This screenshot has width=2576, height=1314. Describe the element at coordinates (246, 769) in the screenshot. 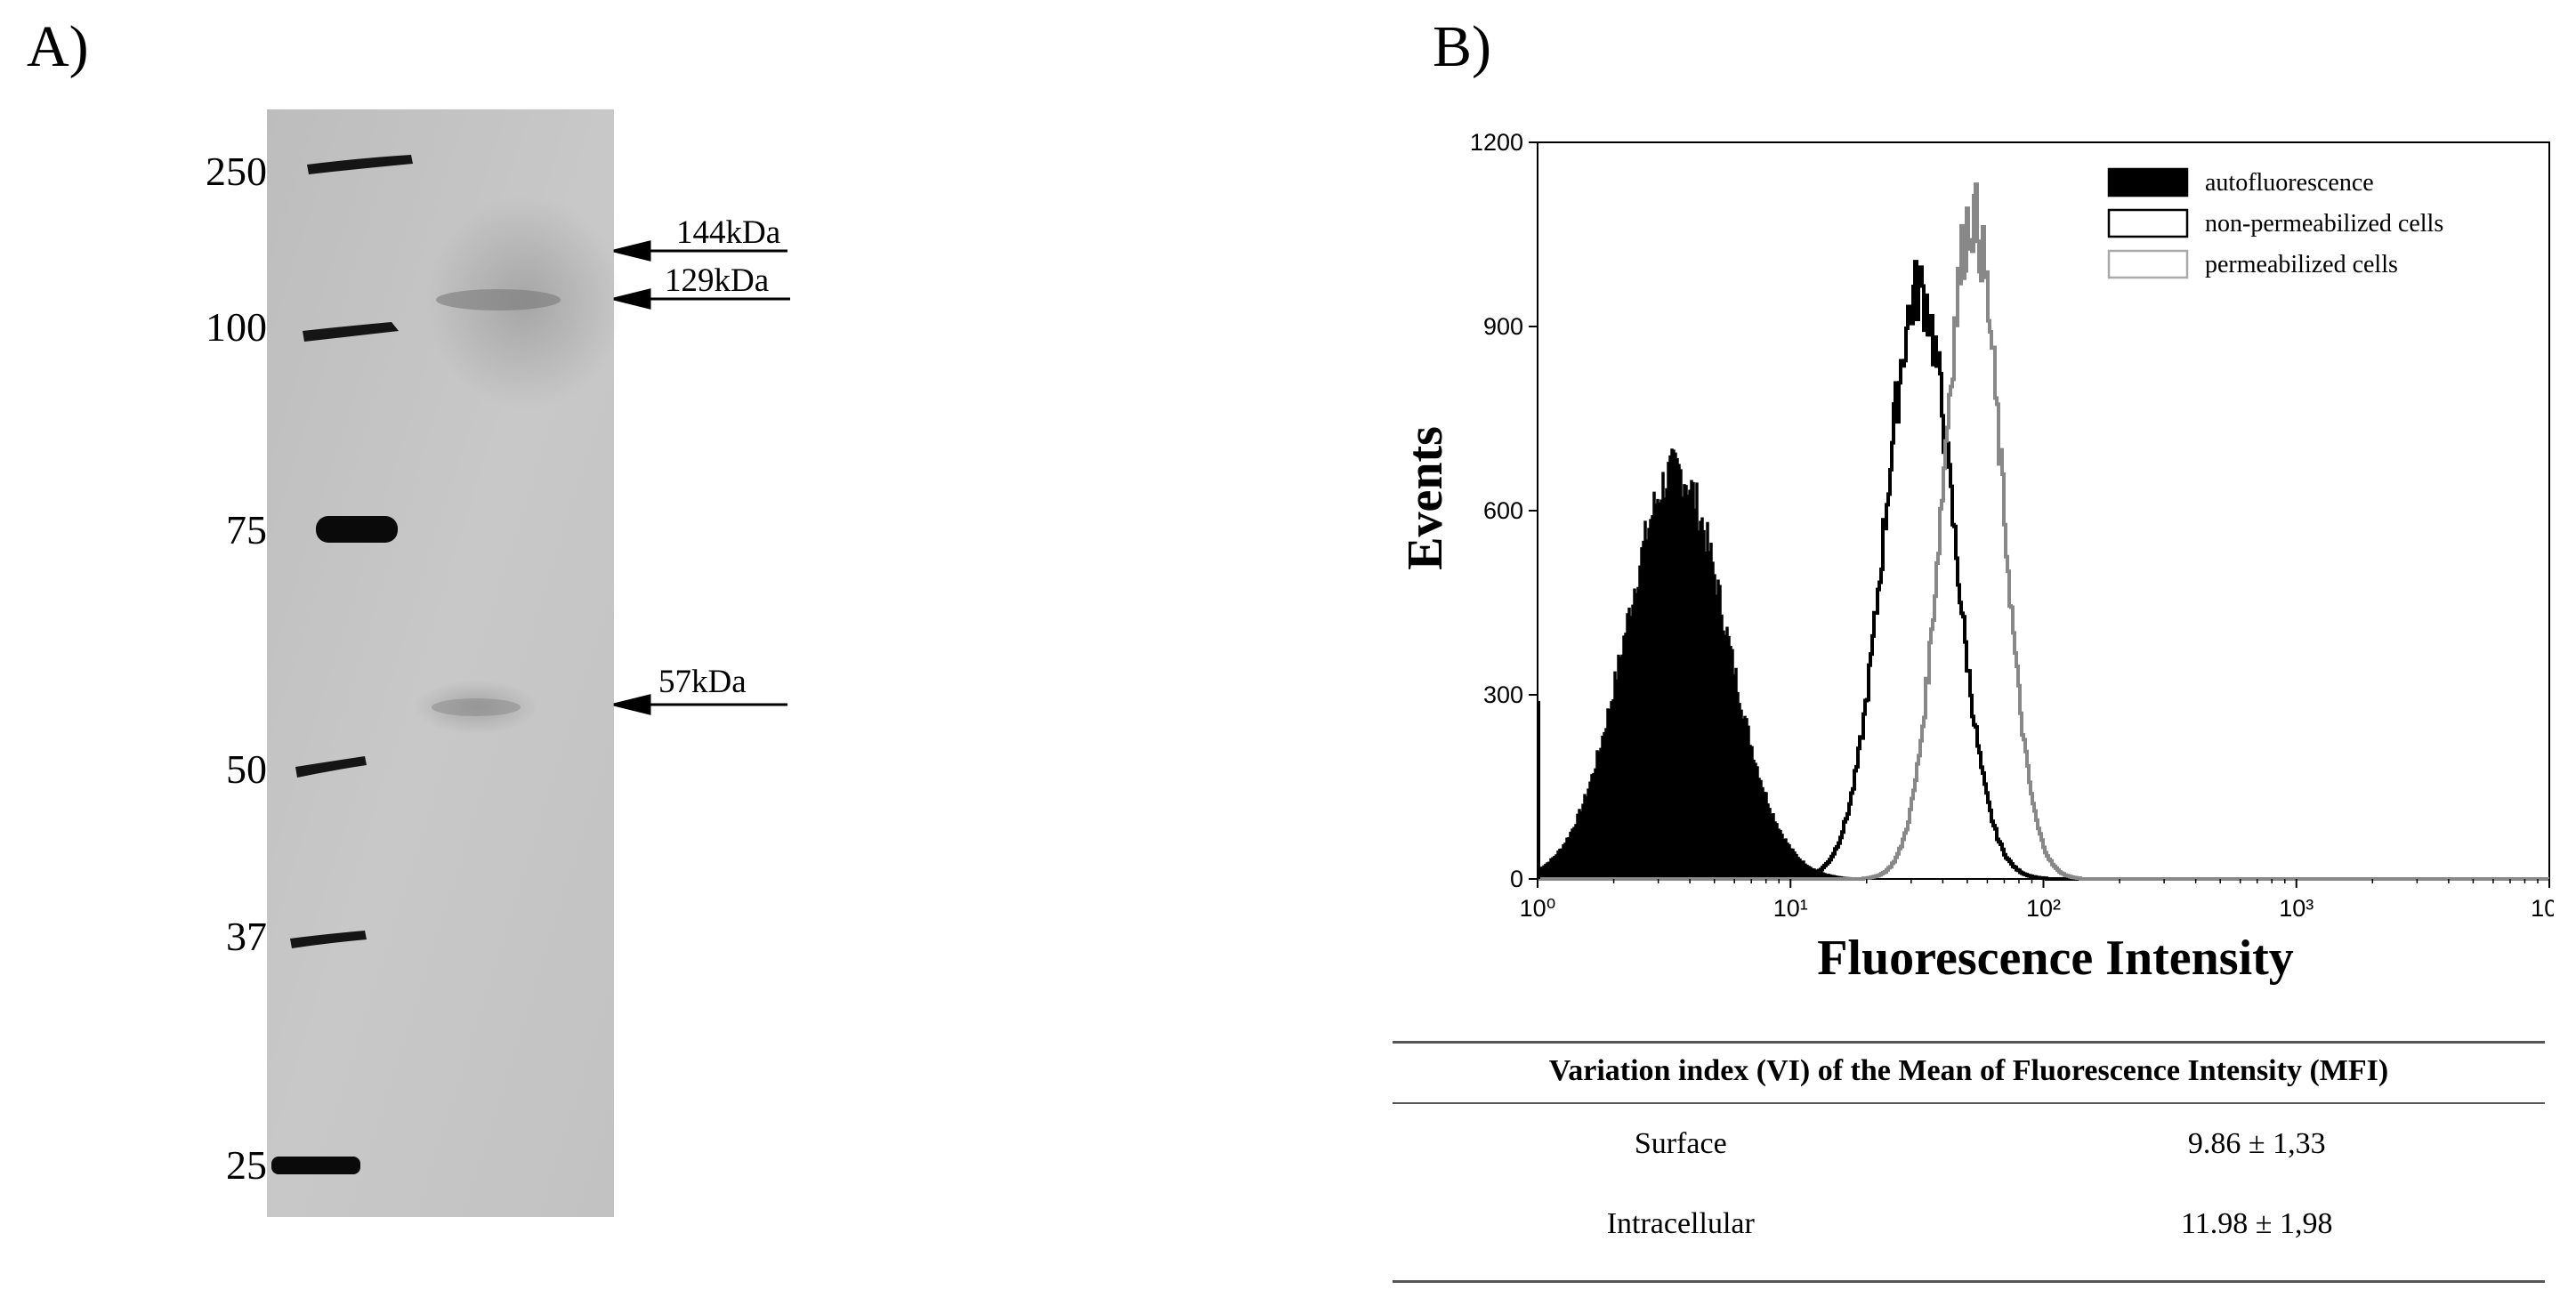

I see `ladder-label-50: 50` at that location.